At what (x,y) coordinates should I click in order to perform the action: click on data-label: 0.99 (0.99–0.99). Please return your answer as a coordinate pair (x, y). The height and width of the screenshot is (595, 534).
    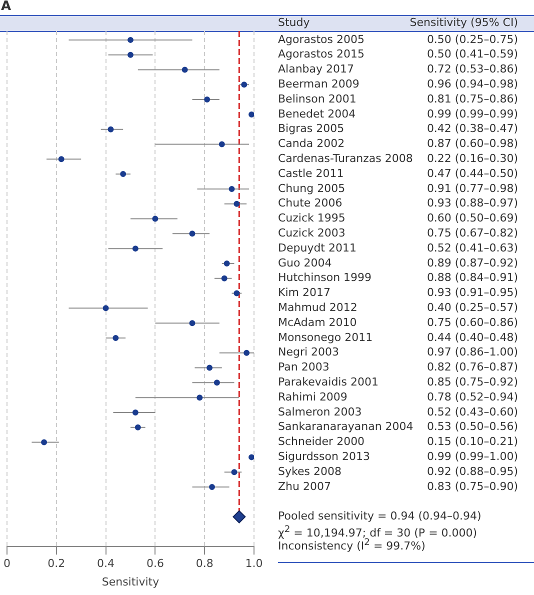
    Looking at the image, I should click on (472, 113).